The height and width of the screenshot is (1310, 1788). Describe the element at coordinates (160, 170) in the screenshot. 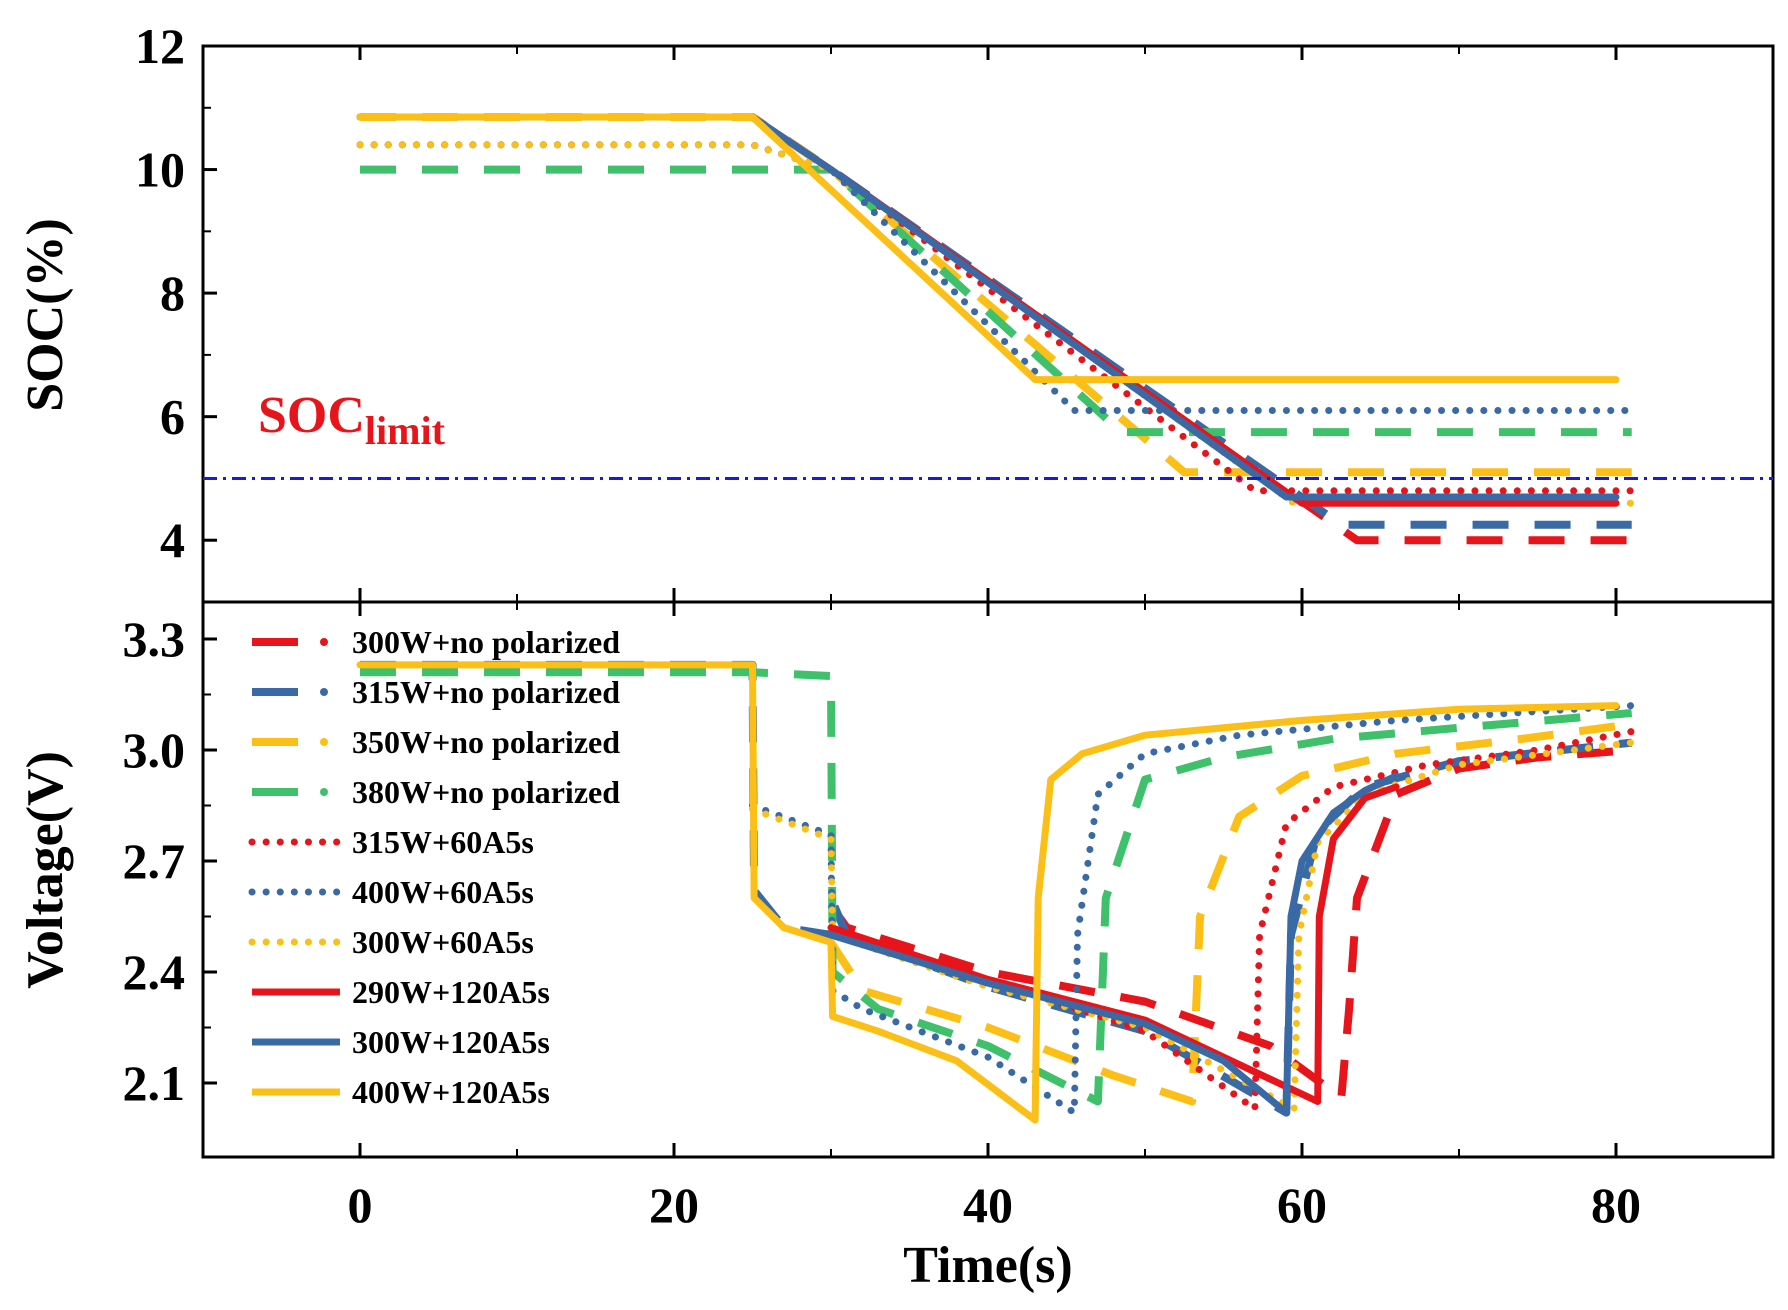

I see `soc-y-tick-label: 10` at that location.